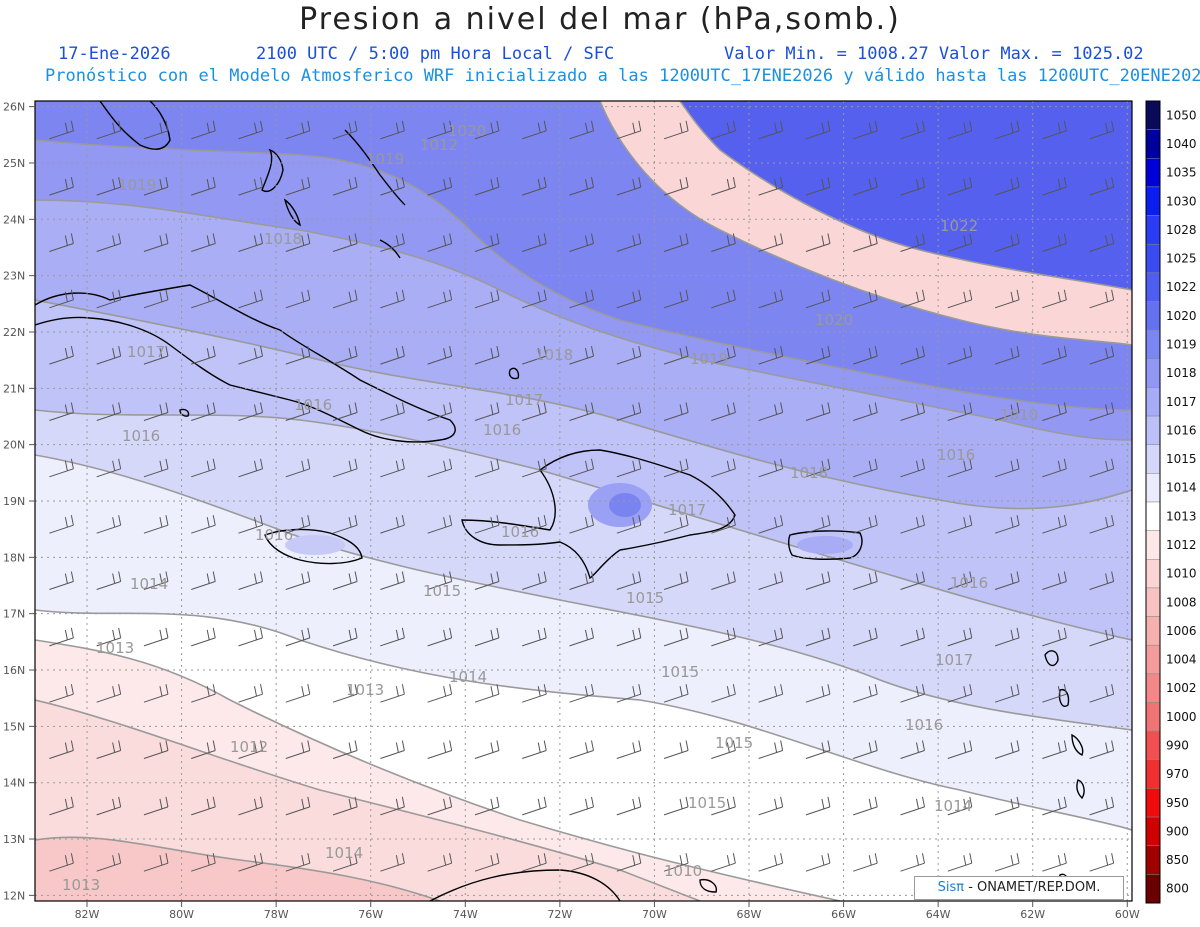 The width and height of the screenshot is (1200, 927). Describe the element at coordinates (559, 914) in the screenshot. I see `lon-label: 72W` at that location.